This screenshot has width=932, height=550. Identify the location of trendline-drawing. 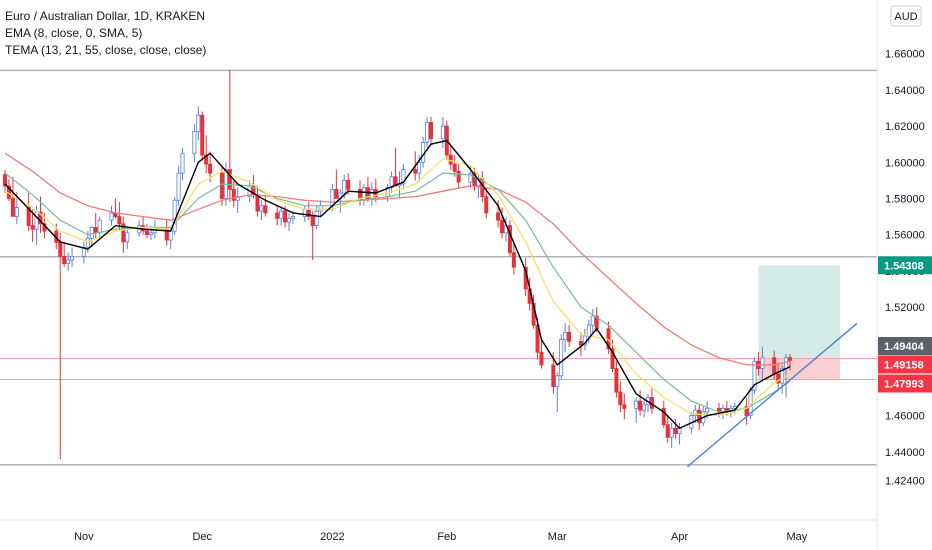
(772, 395).